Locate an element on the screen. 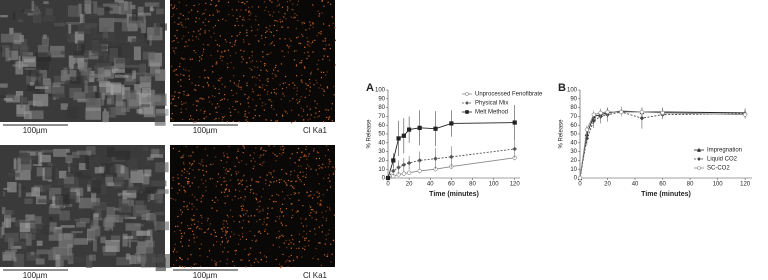 The image size is (768, 280). legend-label: Melt Method is located at coordinates (491, 113).